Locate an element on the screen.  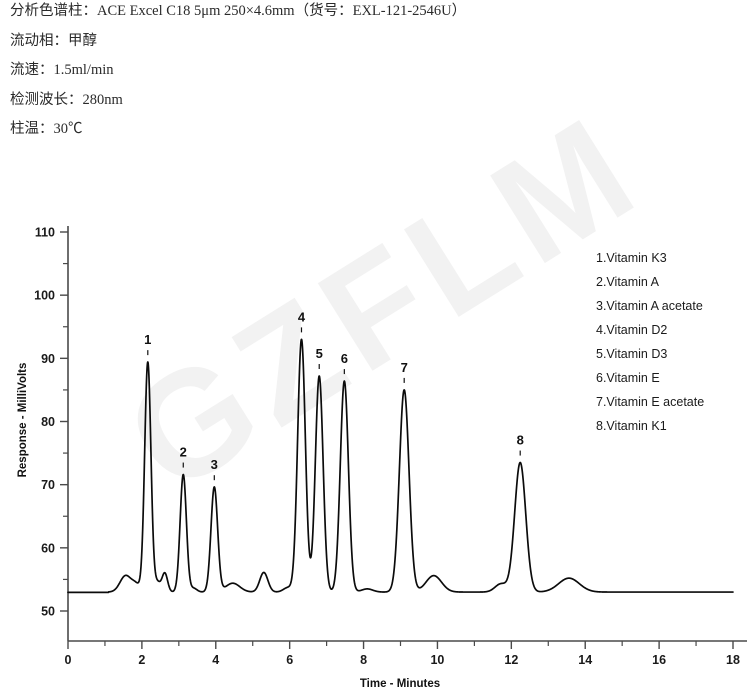
svg-text: 50 is located at coordinates (48, 612).